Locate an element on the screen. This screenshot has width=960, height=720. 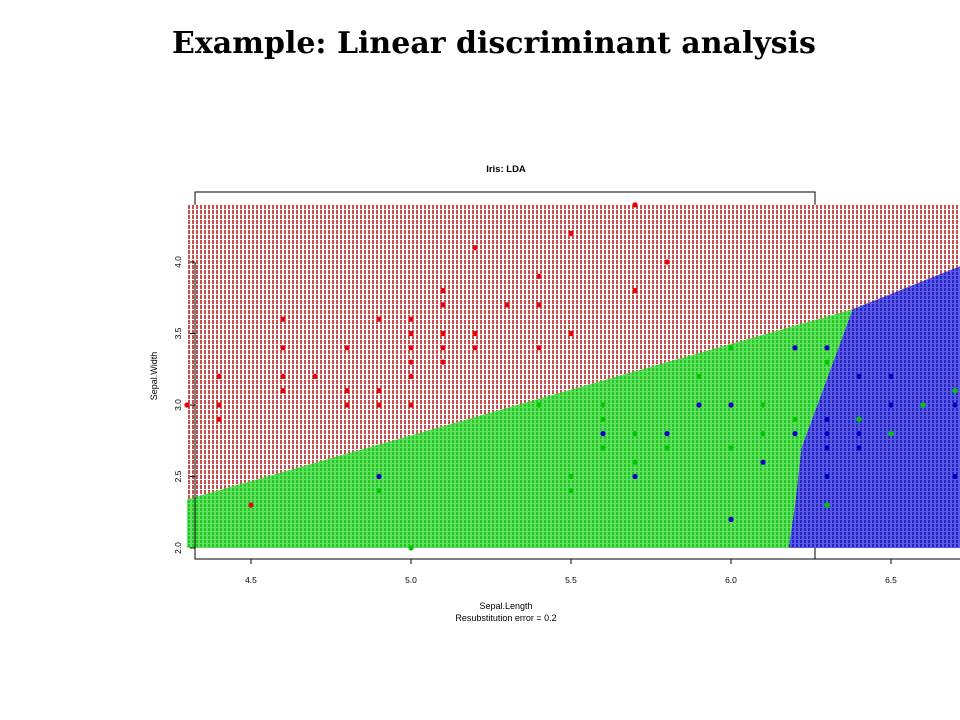
slide-title: Example: Linear discriminant analysis is located at coordinates (494, 43).